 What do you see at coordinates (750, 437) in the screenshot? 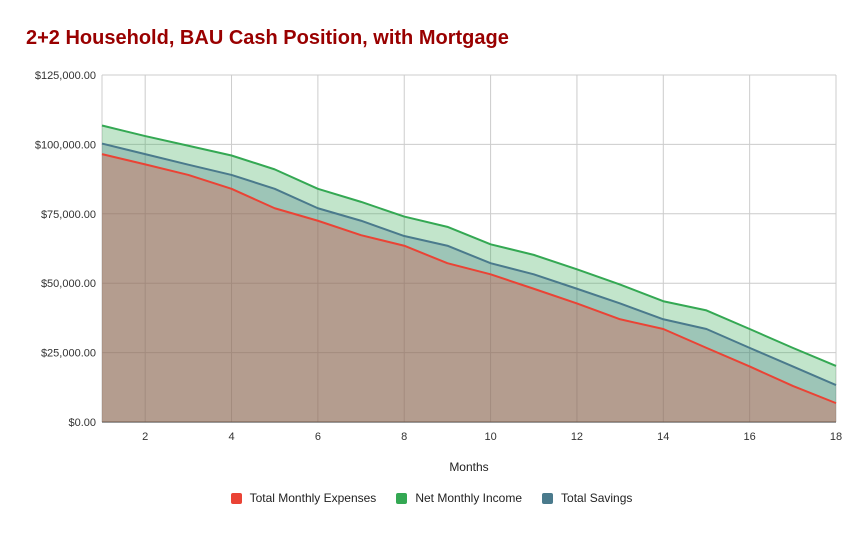
I see `x-tick-label: 16` at bounding box center [750, 437].